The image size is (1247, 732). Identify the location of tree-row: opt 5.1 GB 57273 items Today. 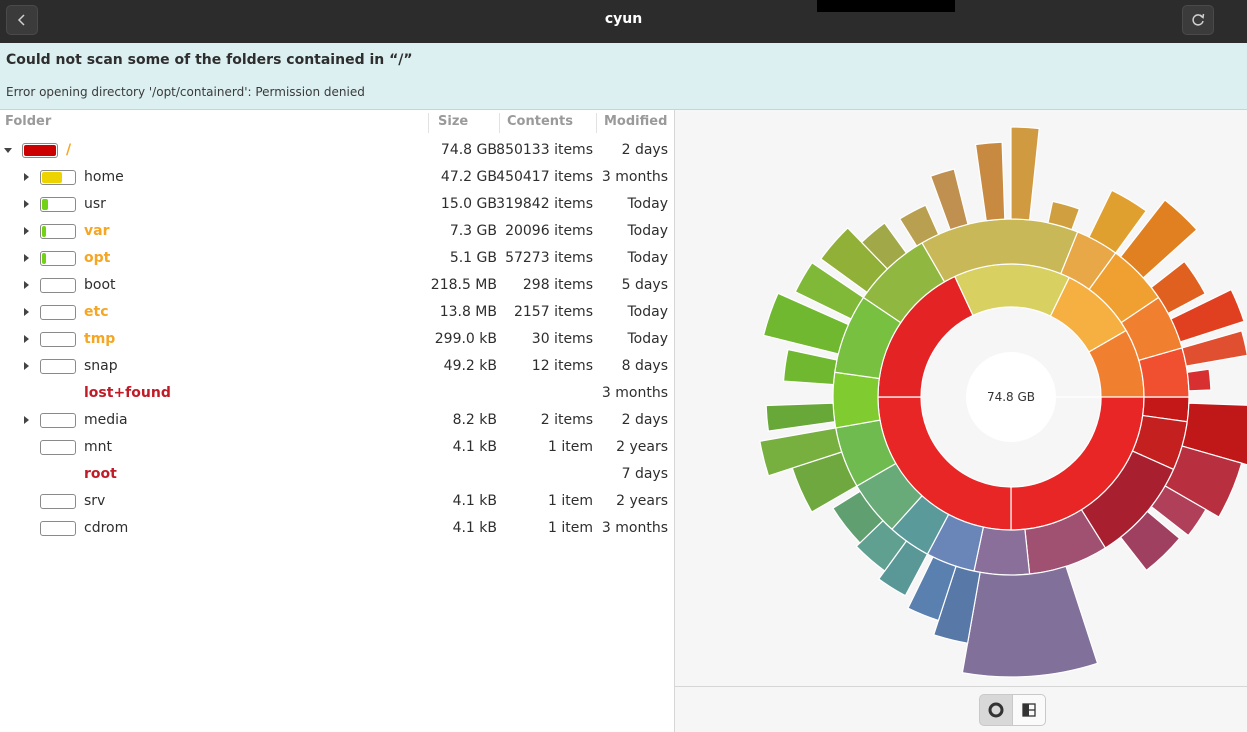
(337, 258).